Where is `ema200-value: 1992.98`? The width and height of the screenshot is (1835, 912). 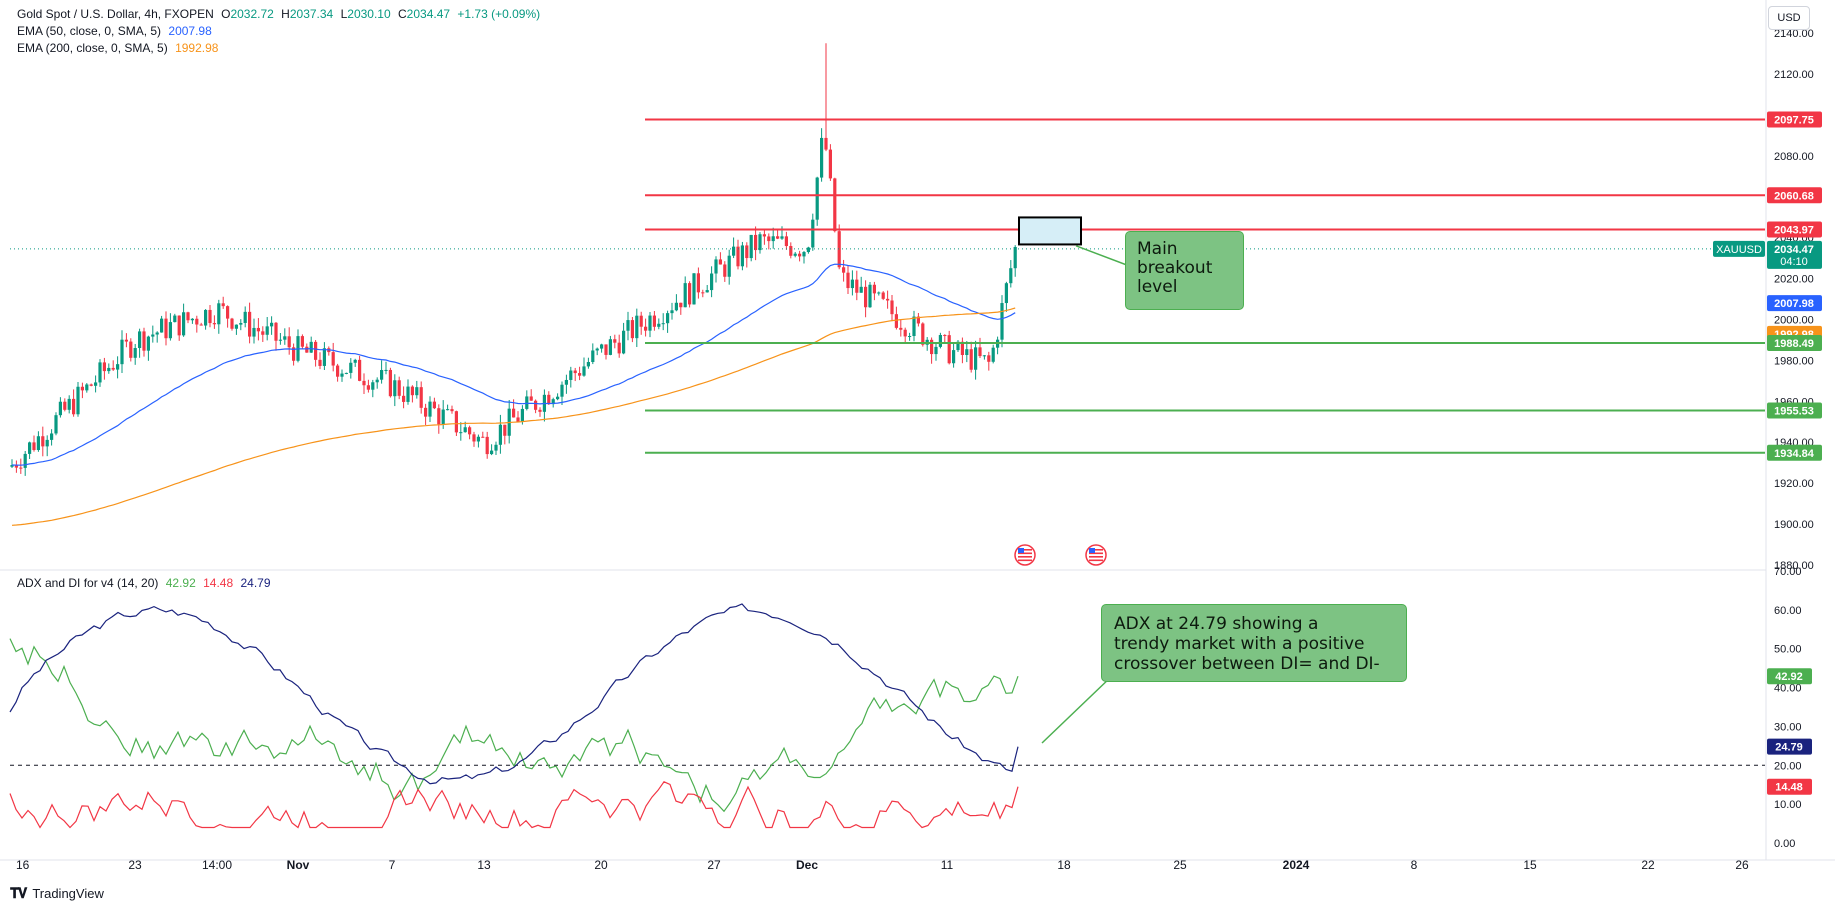
ema200-value: 1992.98 is located at coordinates (197, 48).